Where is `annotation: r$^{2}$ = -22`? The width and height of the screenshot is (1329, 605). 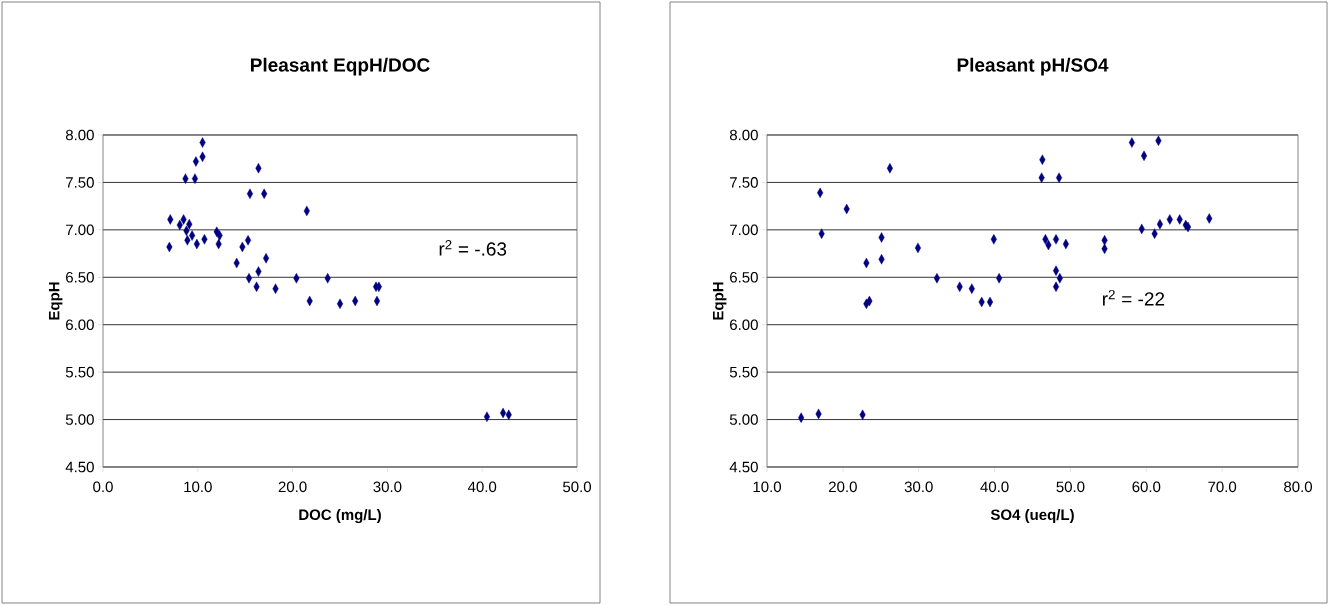 annotation: r$^{2}$ = -22 is located at coordinates (1133, 297).